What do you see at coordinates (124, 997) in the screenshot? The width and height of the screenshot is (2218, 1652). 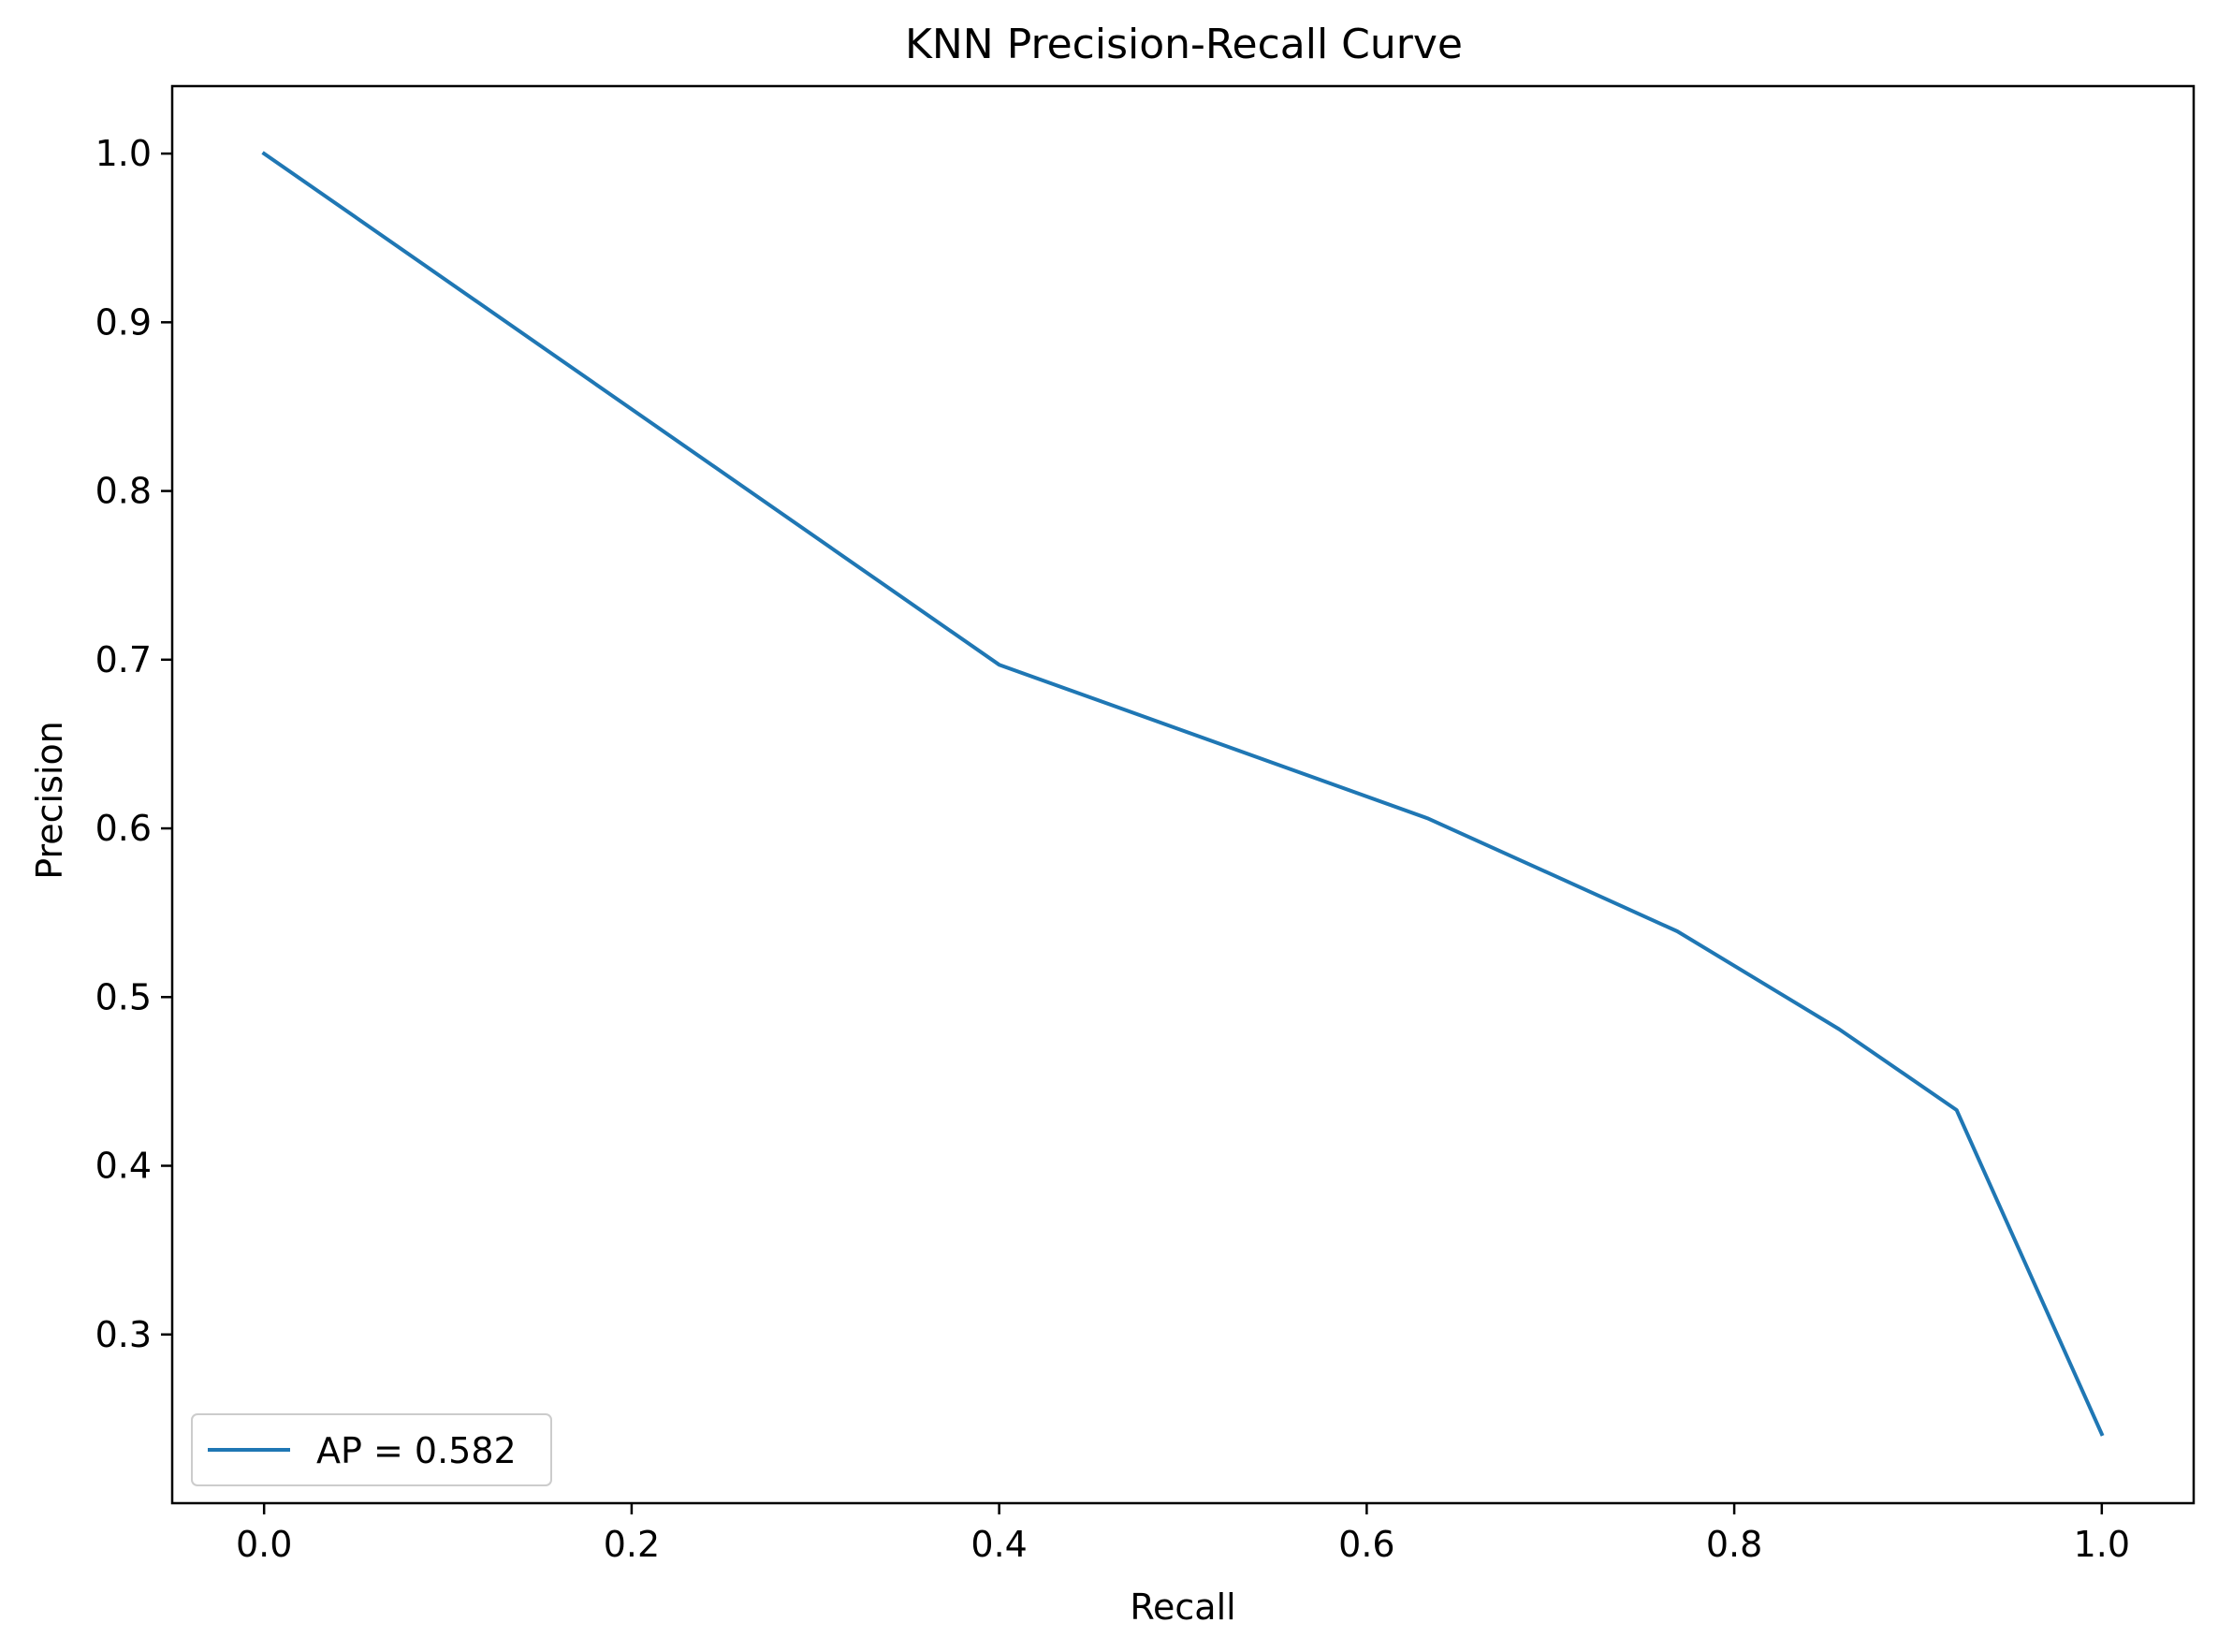 I see `y-tick-label: 0.5` at bounding box center [124, 997].